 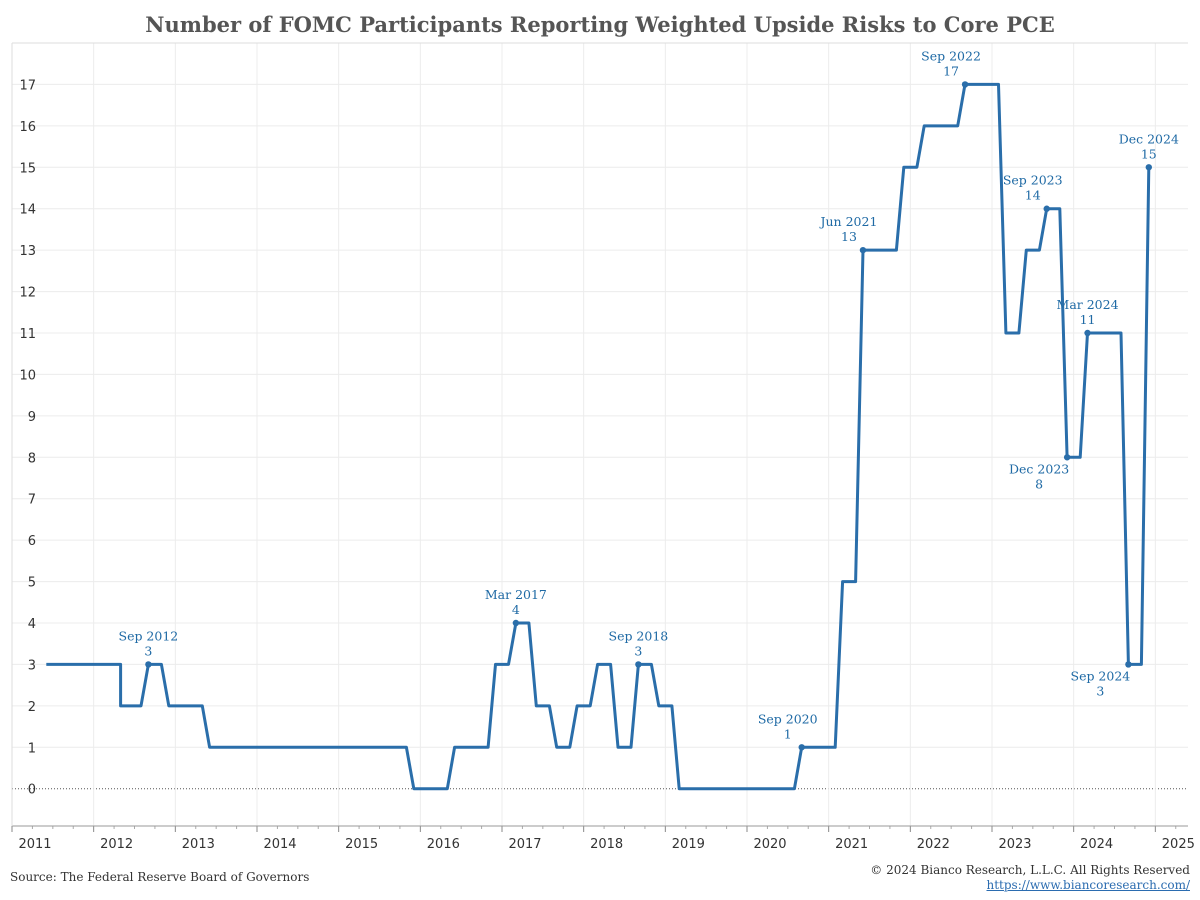 I want to click on x-tick-label: 2025, so click(x=1178, y=844).